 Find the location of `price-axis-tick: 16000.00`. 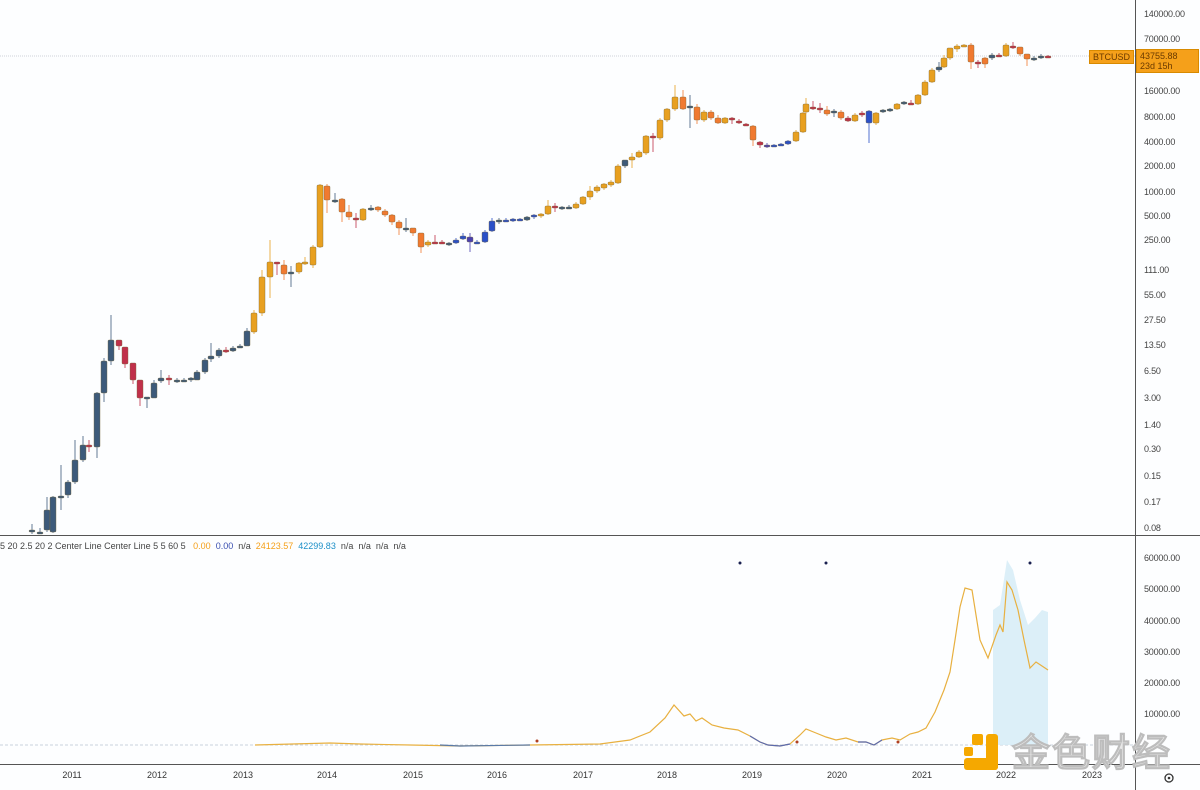

price-axis-tick: 16000.00 is located at coordinates (1162, 91).